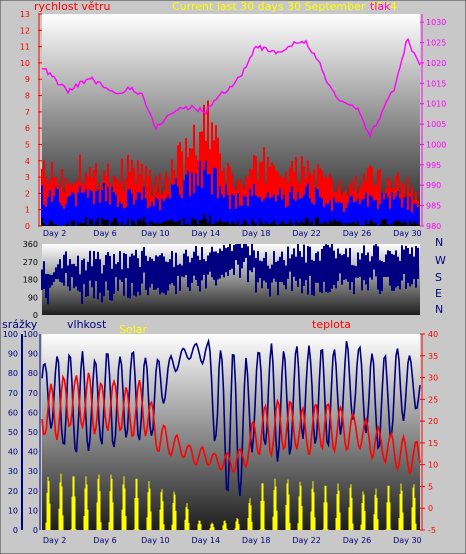 This screenshot has height=554, width=466. Describe the element at coordinates (407, 233) in the screenshot. I see `top-day-tick-label: Day 30` at that location.